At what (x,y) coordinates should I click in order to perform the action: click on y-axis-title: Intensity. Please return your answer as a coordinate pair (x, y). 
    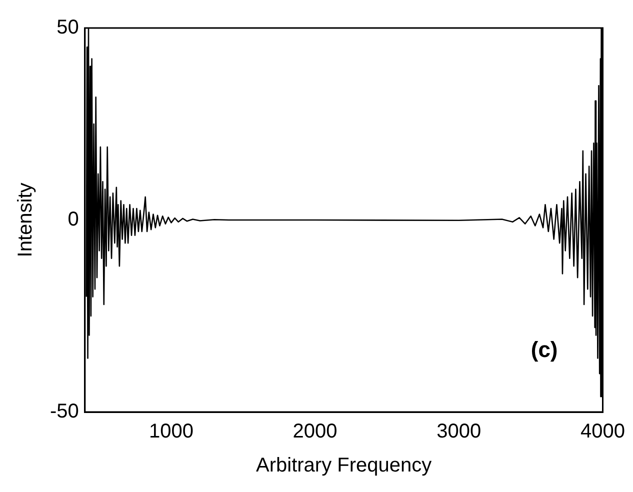
    Looking at the image, I should click on (25, 220).